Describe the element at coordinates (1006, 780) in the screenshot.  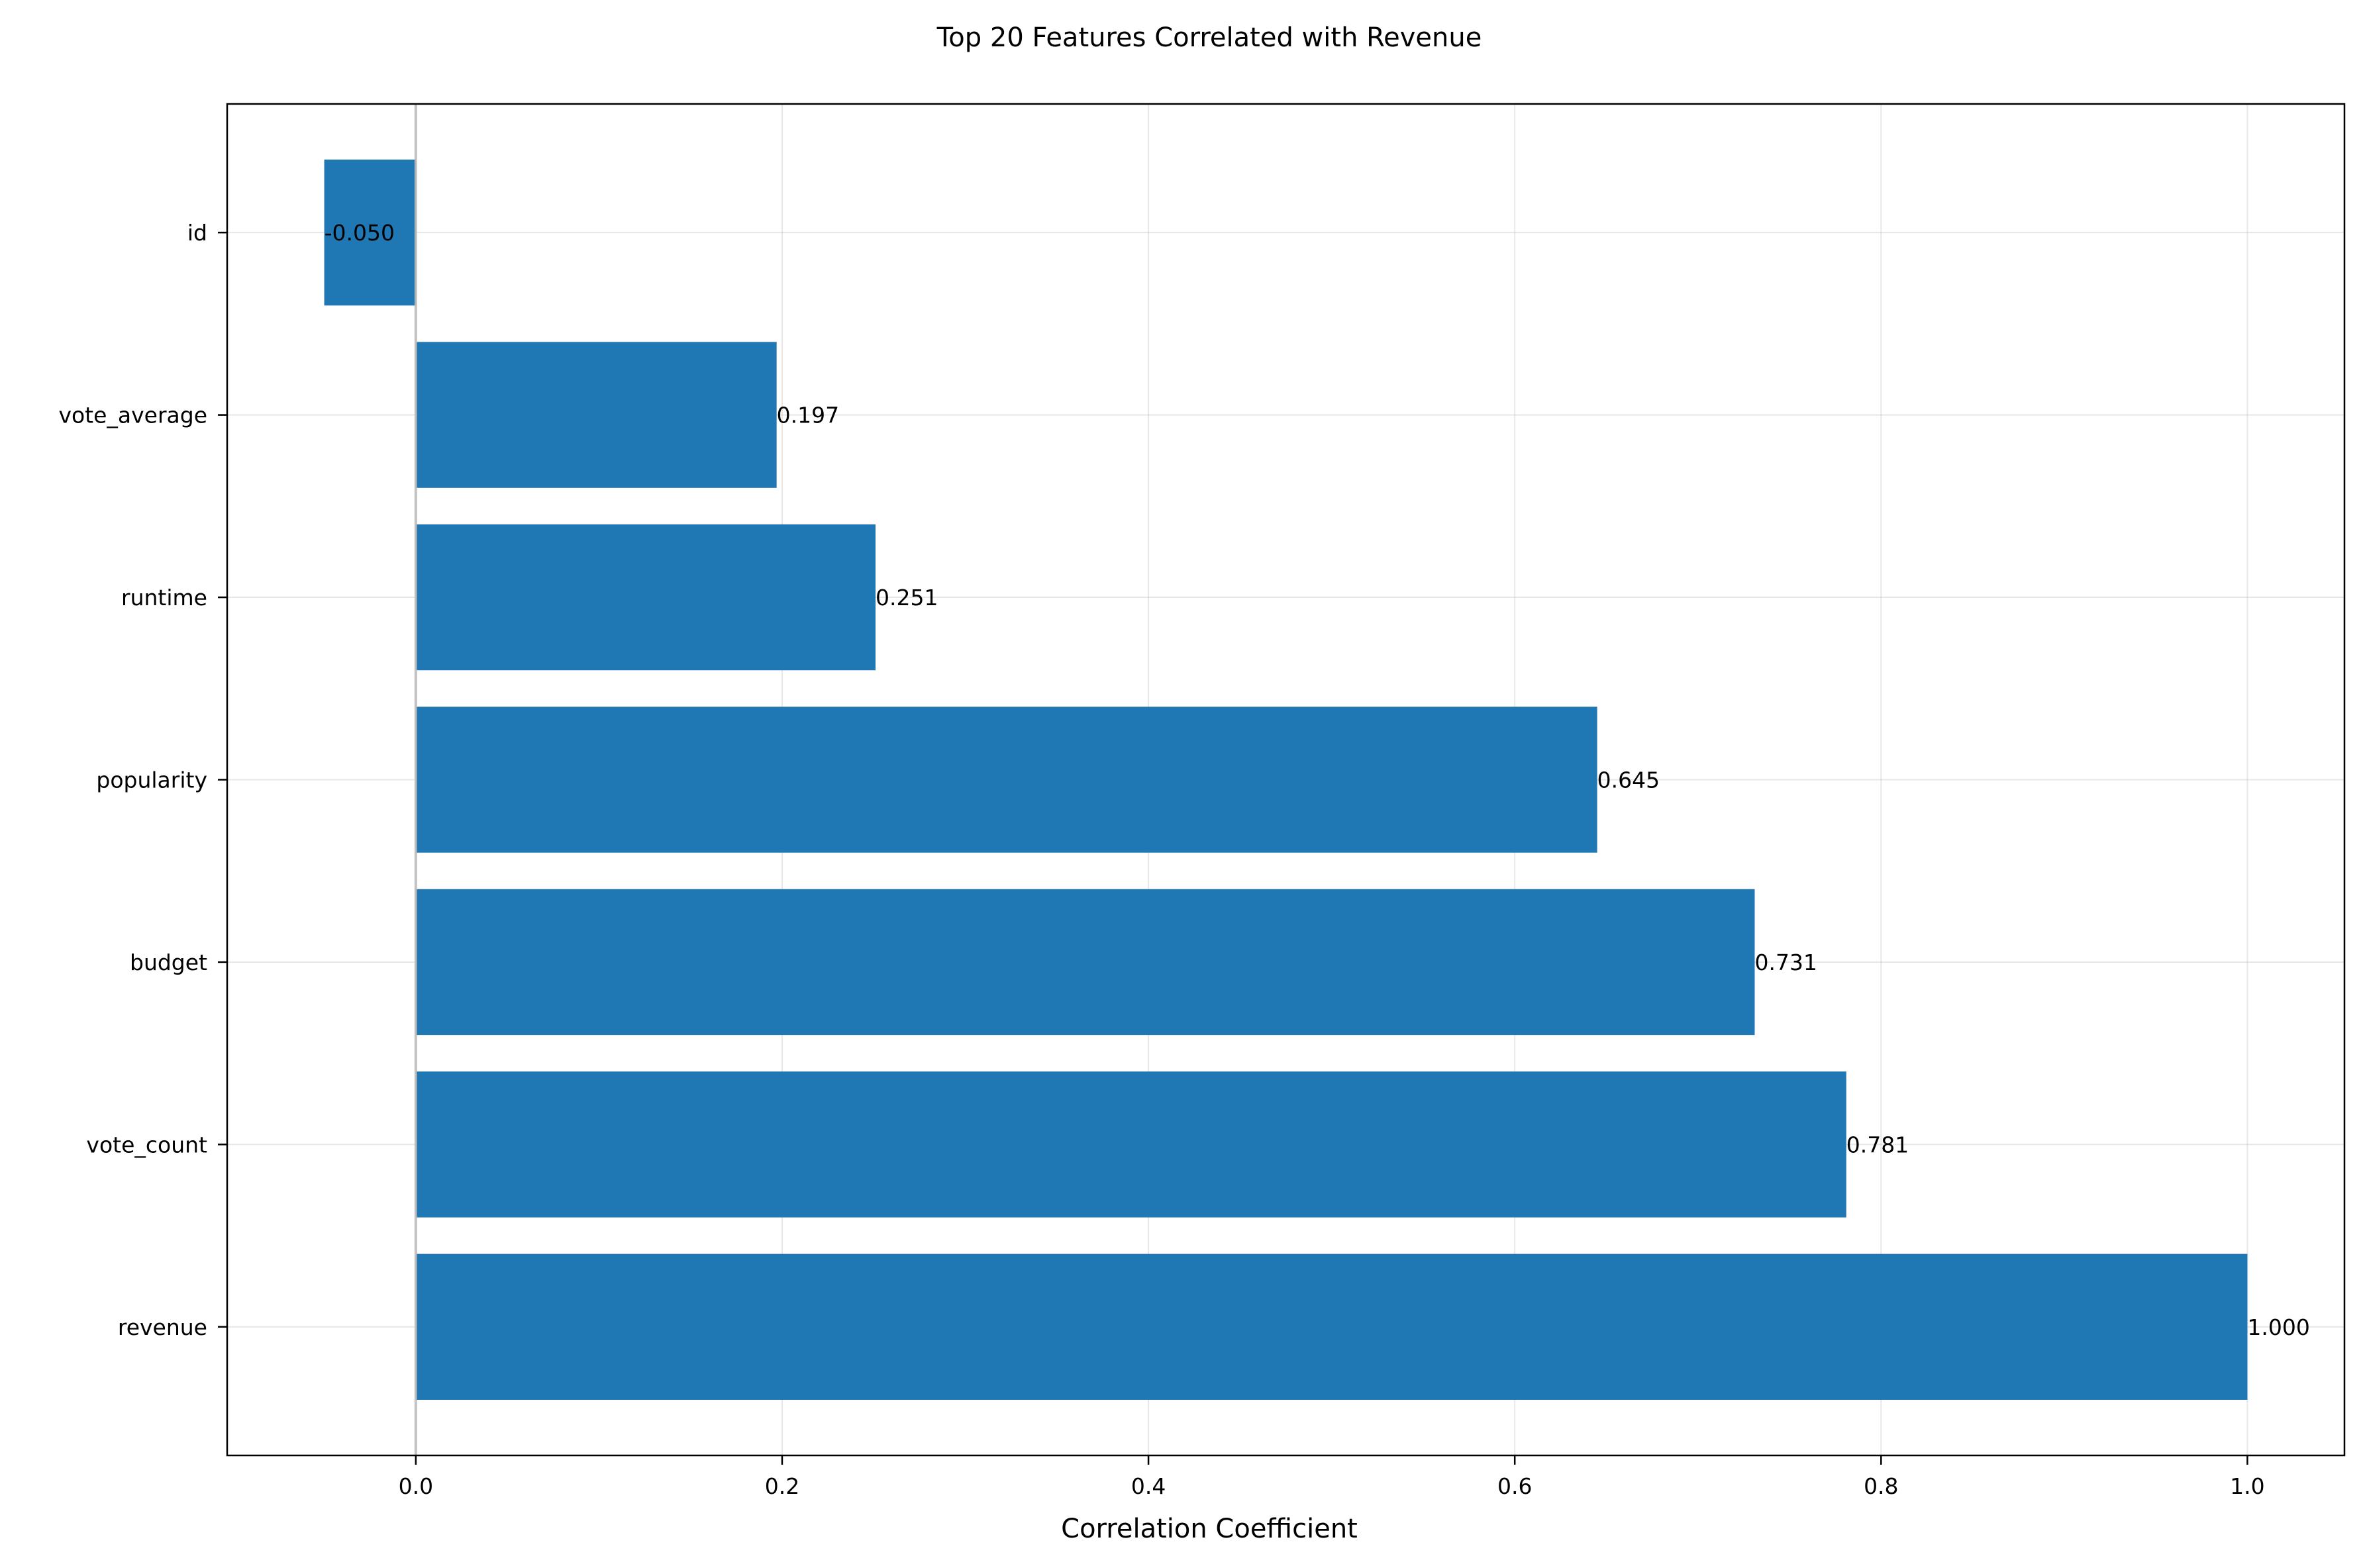
I see `bar-popularity` at that location.